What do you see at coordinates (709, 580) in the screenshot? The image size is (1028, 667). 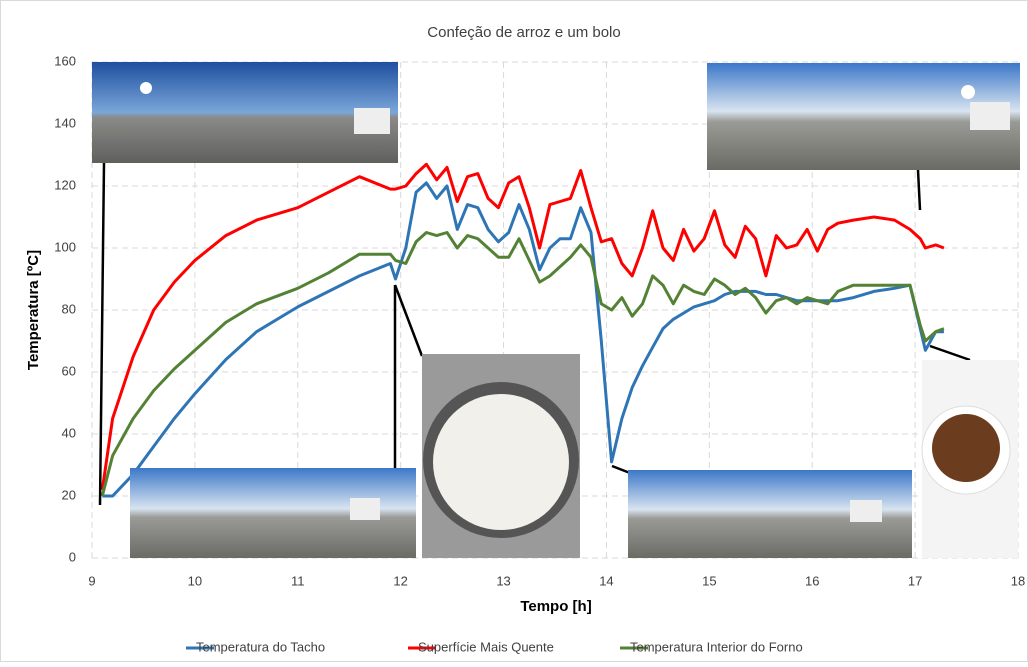 I see `x-tick-label: 15` at bounding box center [709, 580].